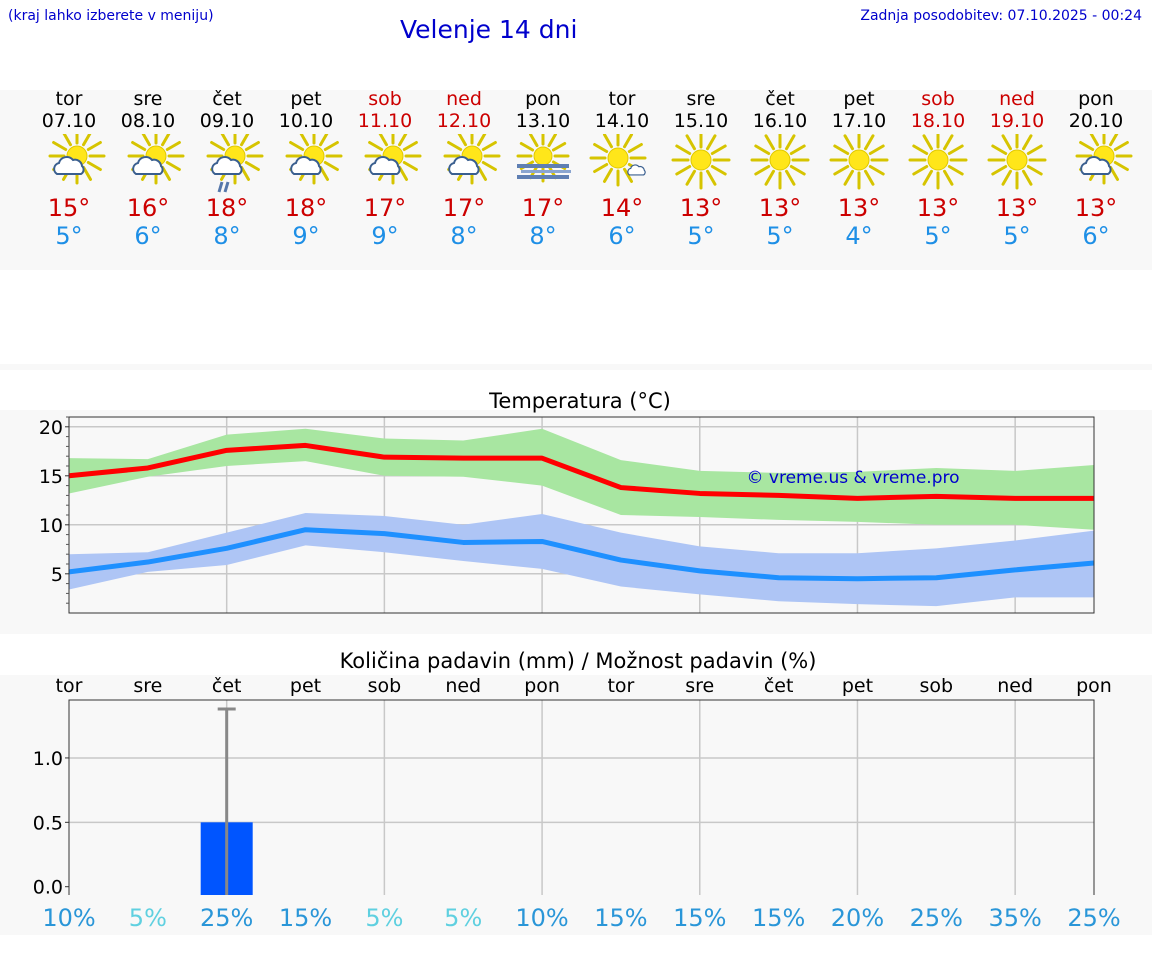 This screenshot has width=1152, height=975. Describe the element at coordinates (385, 686) in the screenshot. I see `precip-day-label: sob` at that location.